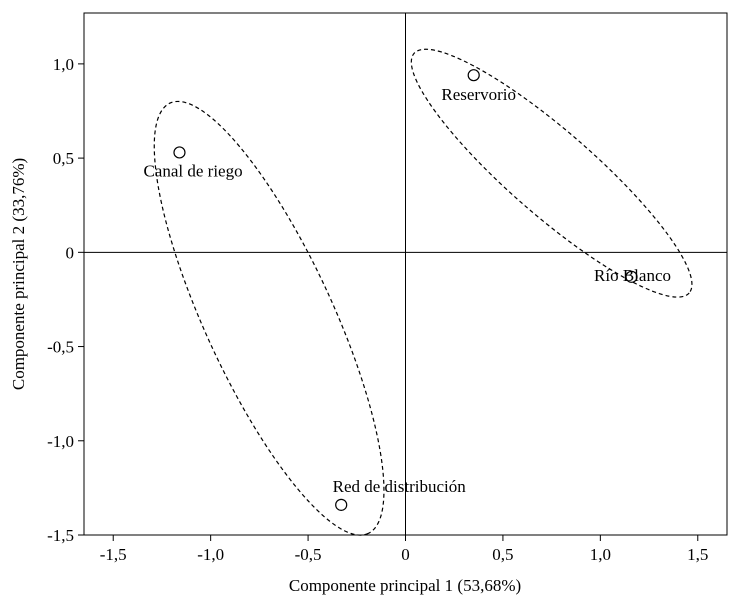  Describe the element at coordinates (210, 554) in the screenshot. I see `x-tick-label: -1,0` at that location.